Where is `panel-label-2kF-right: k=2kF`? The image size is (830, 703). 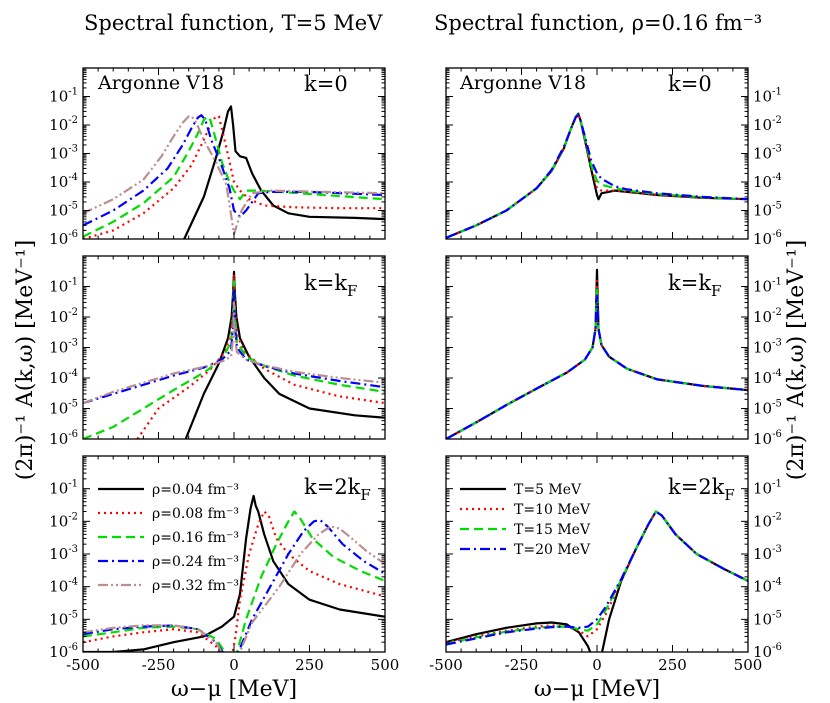 panel-label-2kF-right: k=2kF is located at coordinates (701, 489).